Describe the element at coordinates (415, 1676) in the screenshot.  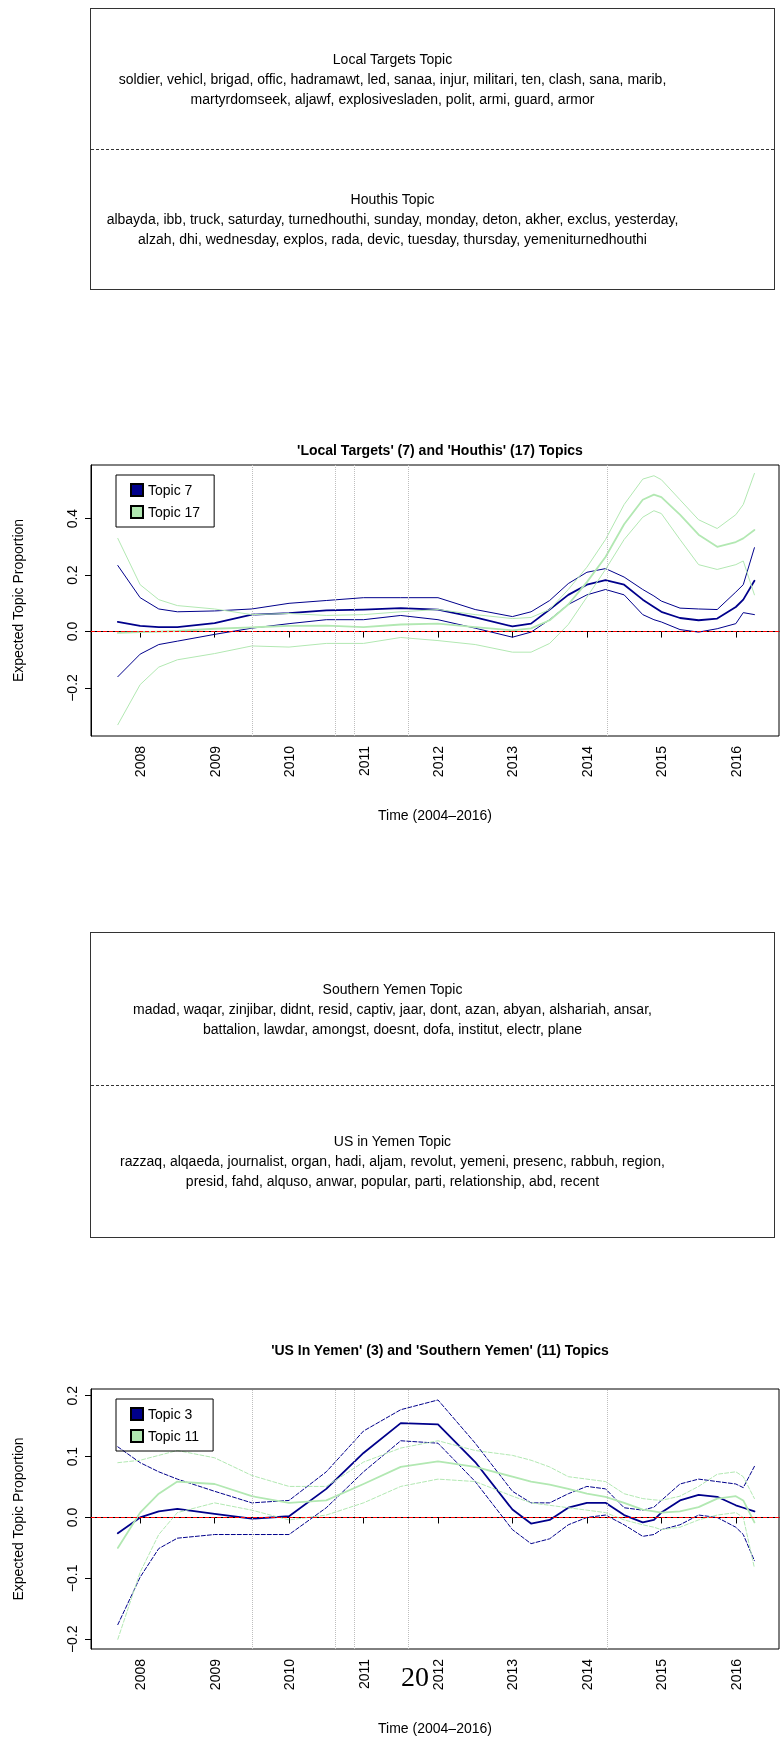
I see `text: 20` at that location.